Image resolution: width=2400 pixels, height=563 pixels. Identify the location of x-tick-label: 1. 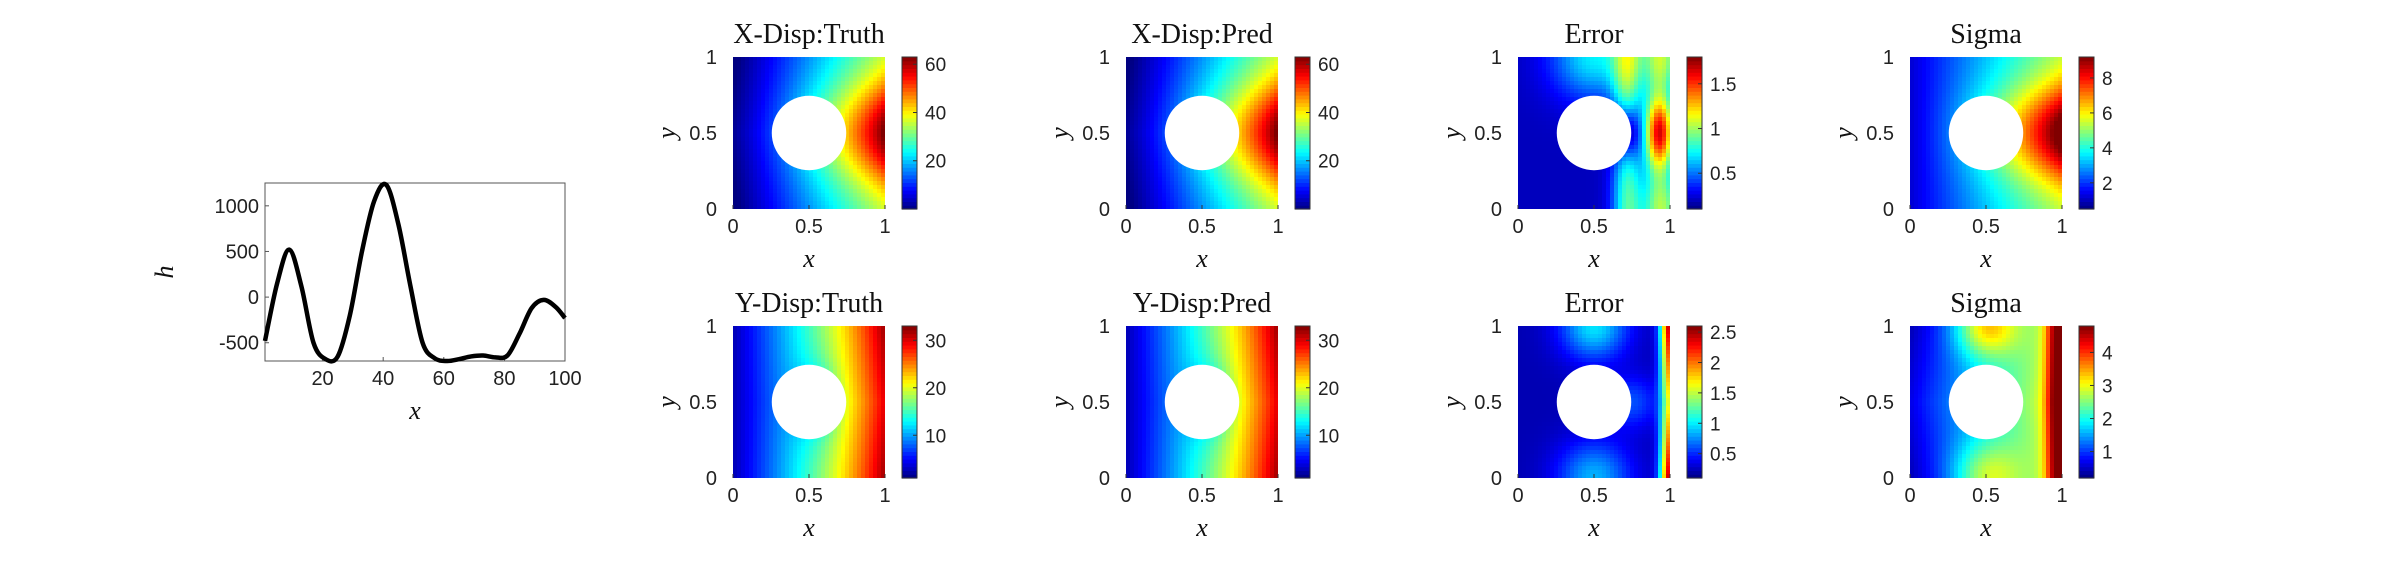
(1277, 227).